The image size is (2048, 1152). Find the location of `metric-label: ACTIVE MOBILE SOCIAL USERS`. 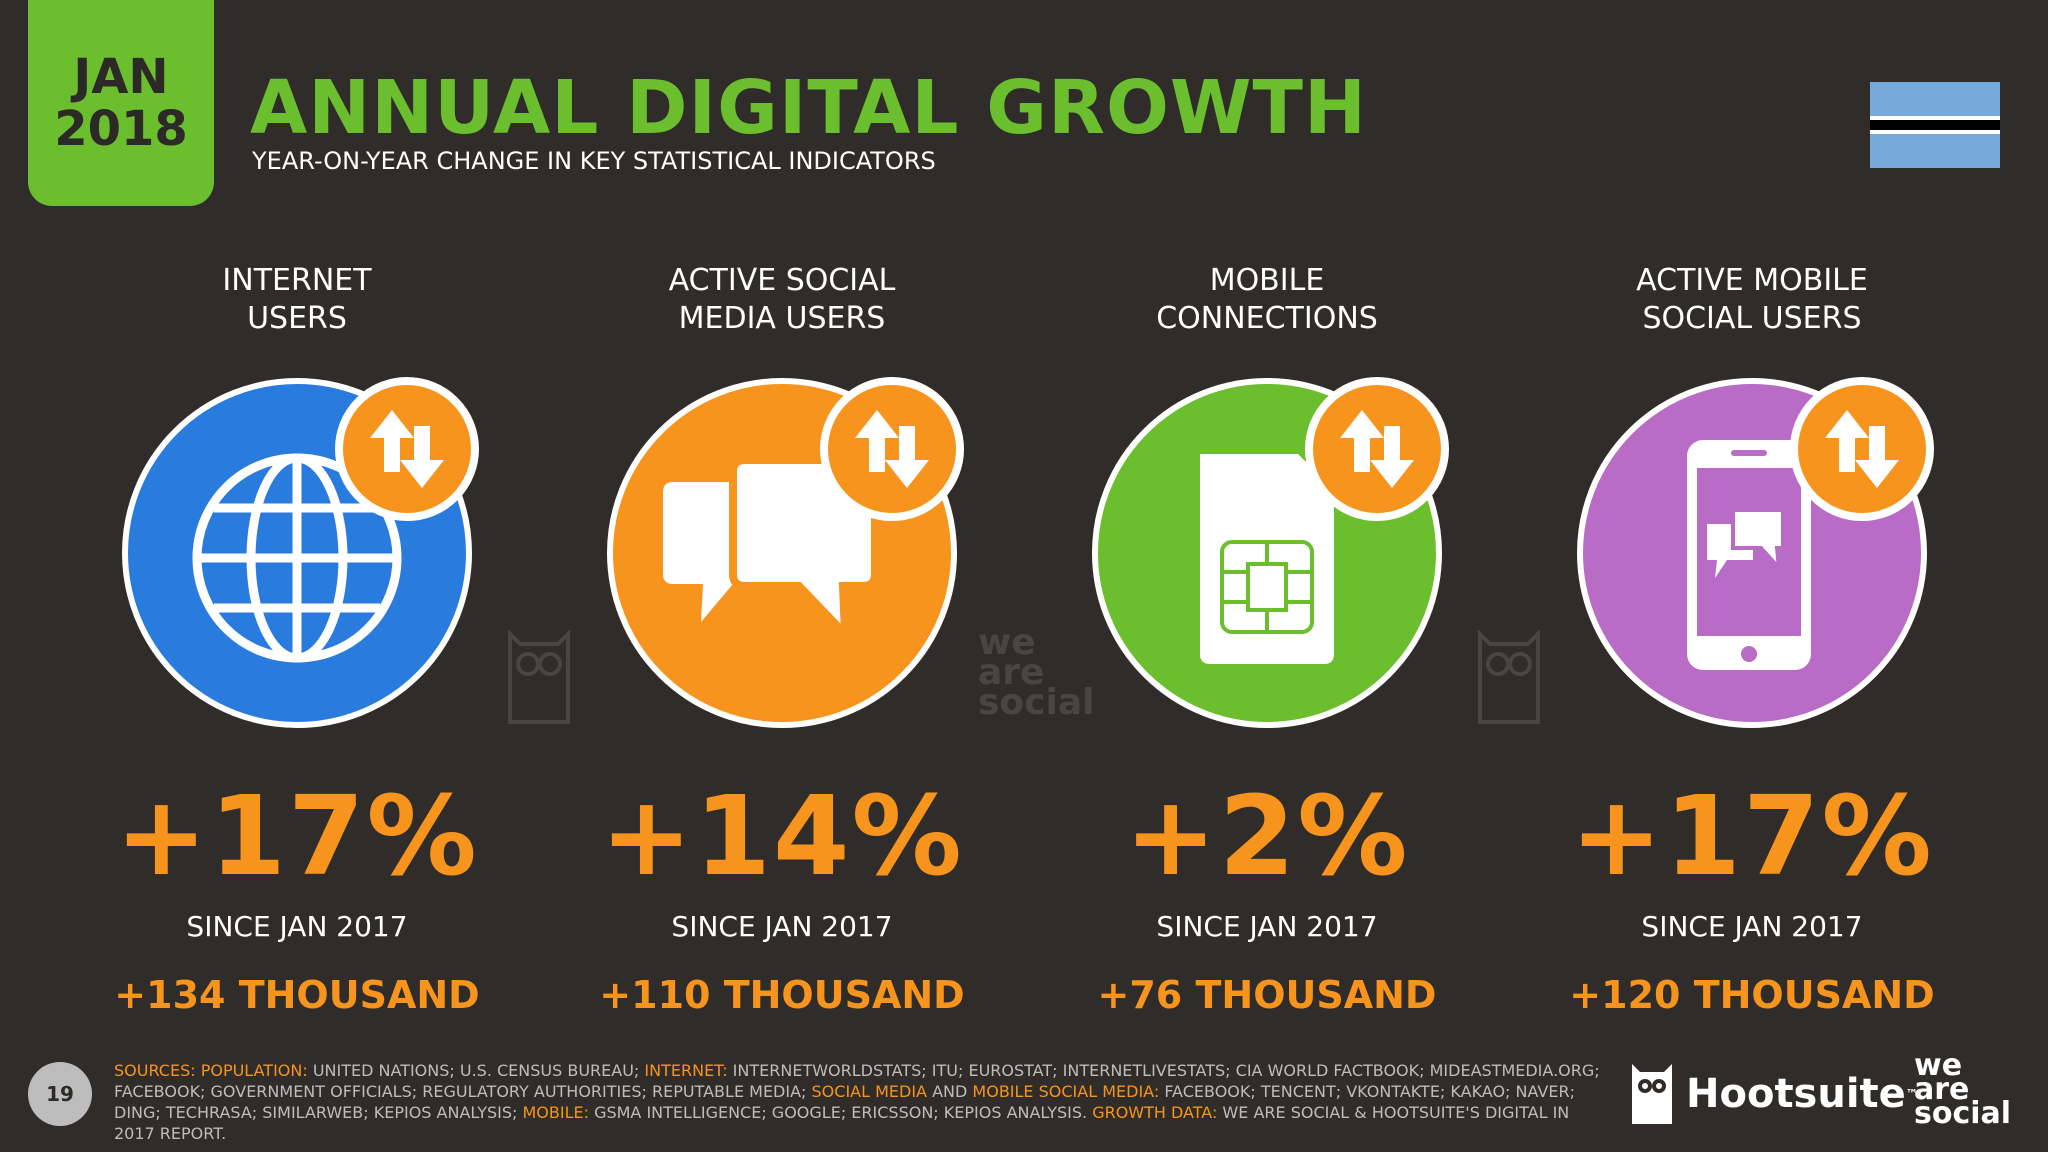

metric-label: ACTIVE MOBILE SOCIAL USERS is located at coordinates (1752, 305).